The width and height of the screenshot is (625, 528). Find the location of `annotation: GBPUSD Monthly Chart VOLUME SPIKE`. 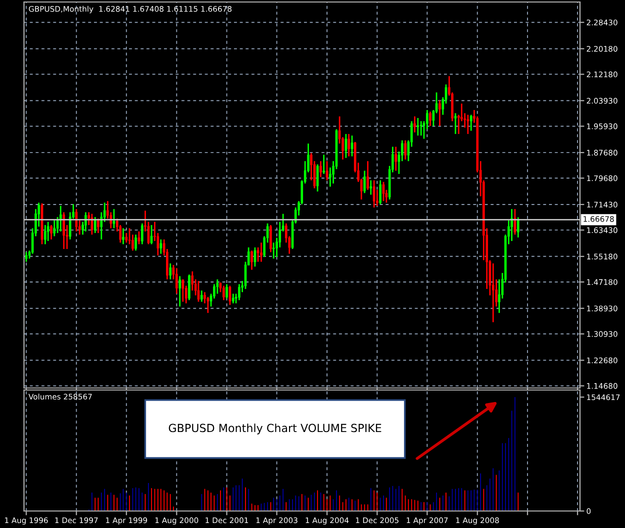

annotation: GBPUSD Monthly Chart VOLUME SPIKE is located at coordinates (275, 429).